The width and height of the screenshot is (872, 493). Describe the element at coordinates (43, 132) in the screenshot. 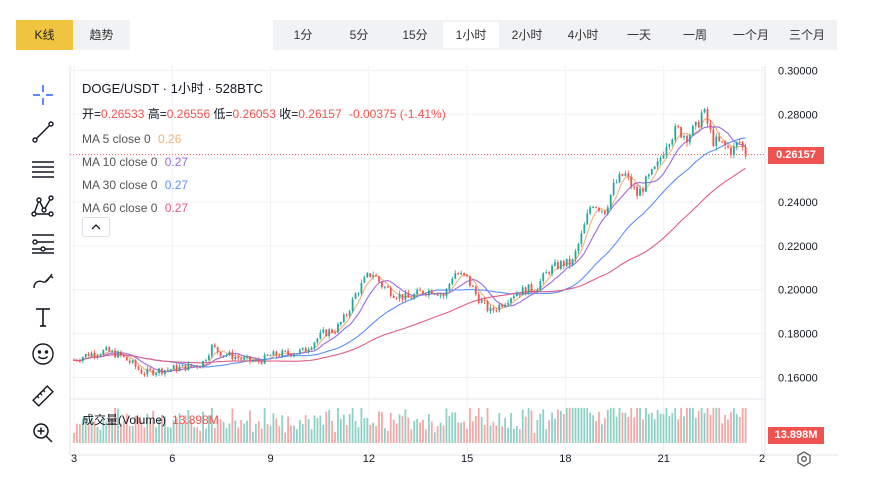

I see `trend-line-icon` at that location.